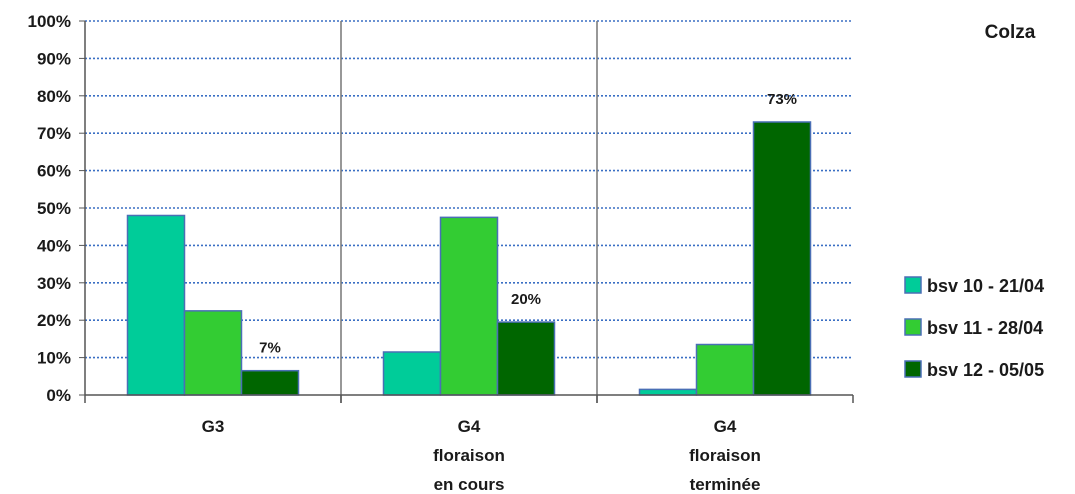 The width and height of the screenshot is (1075, 494). I want to click on y-tick-label: 20%, so click(54, 320).